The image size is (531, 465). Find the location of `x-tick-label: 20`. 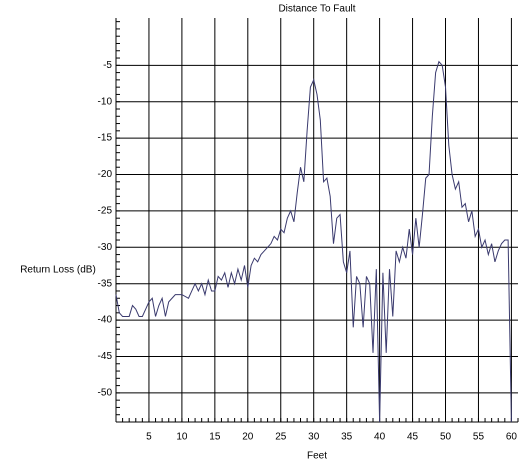

x-tick-label: 20 is located at coordinates (248, 437).